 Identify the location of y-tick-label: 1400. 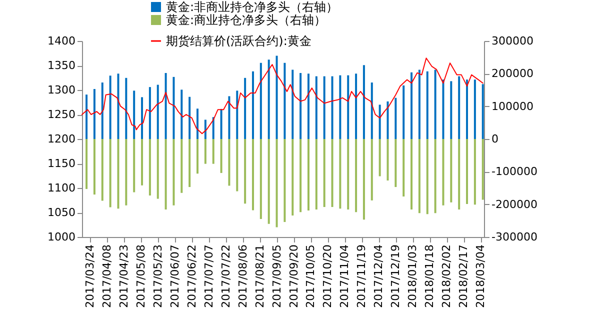
(62, 41).